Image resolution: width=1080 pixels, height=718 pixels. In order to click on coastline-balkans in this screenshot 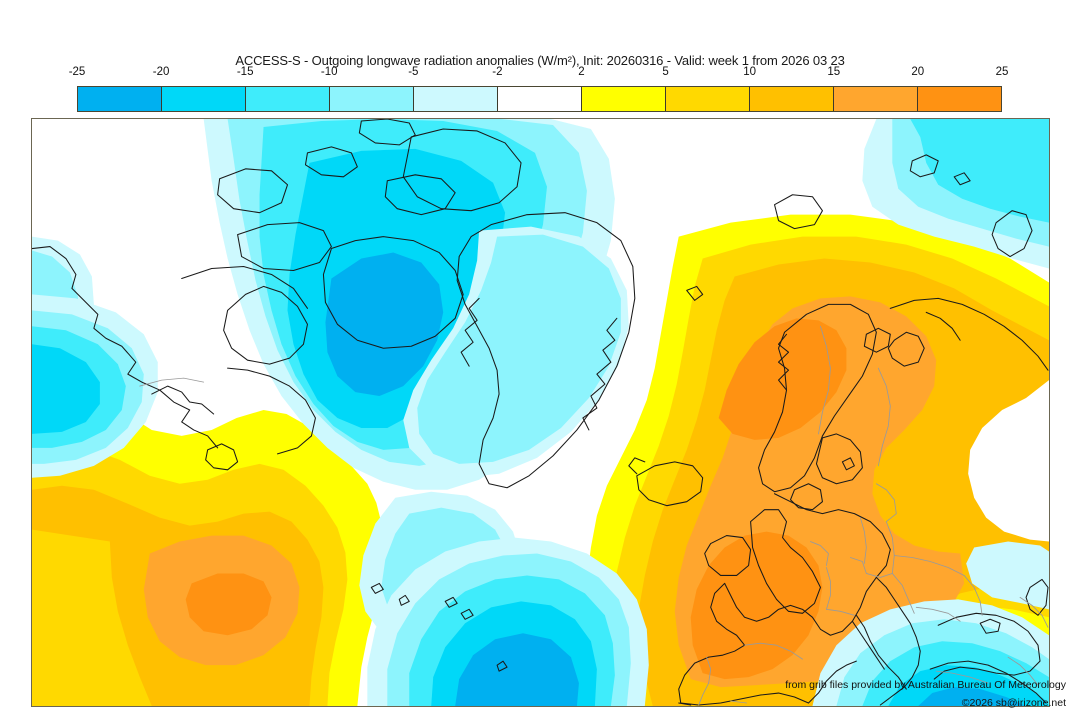, I will do `click(898, 632)`.